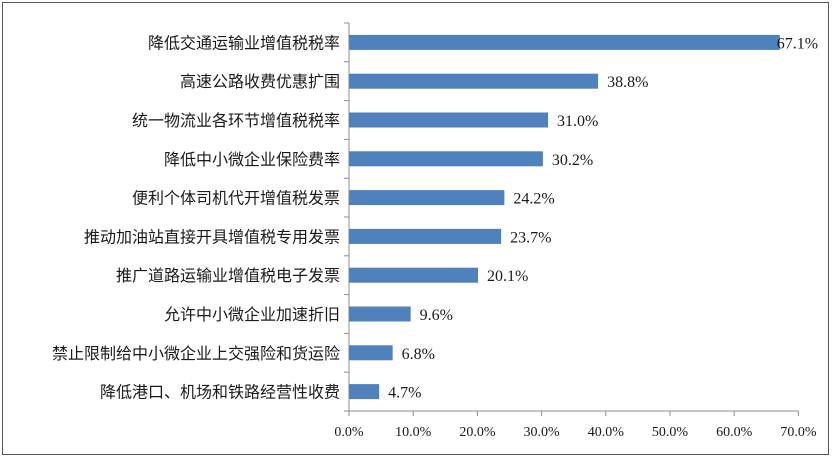 This screenshot has height=459, width=833. I want to click on value-label: 23.7%, so click(530, 237).